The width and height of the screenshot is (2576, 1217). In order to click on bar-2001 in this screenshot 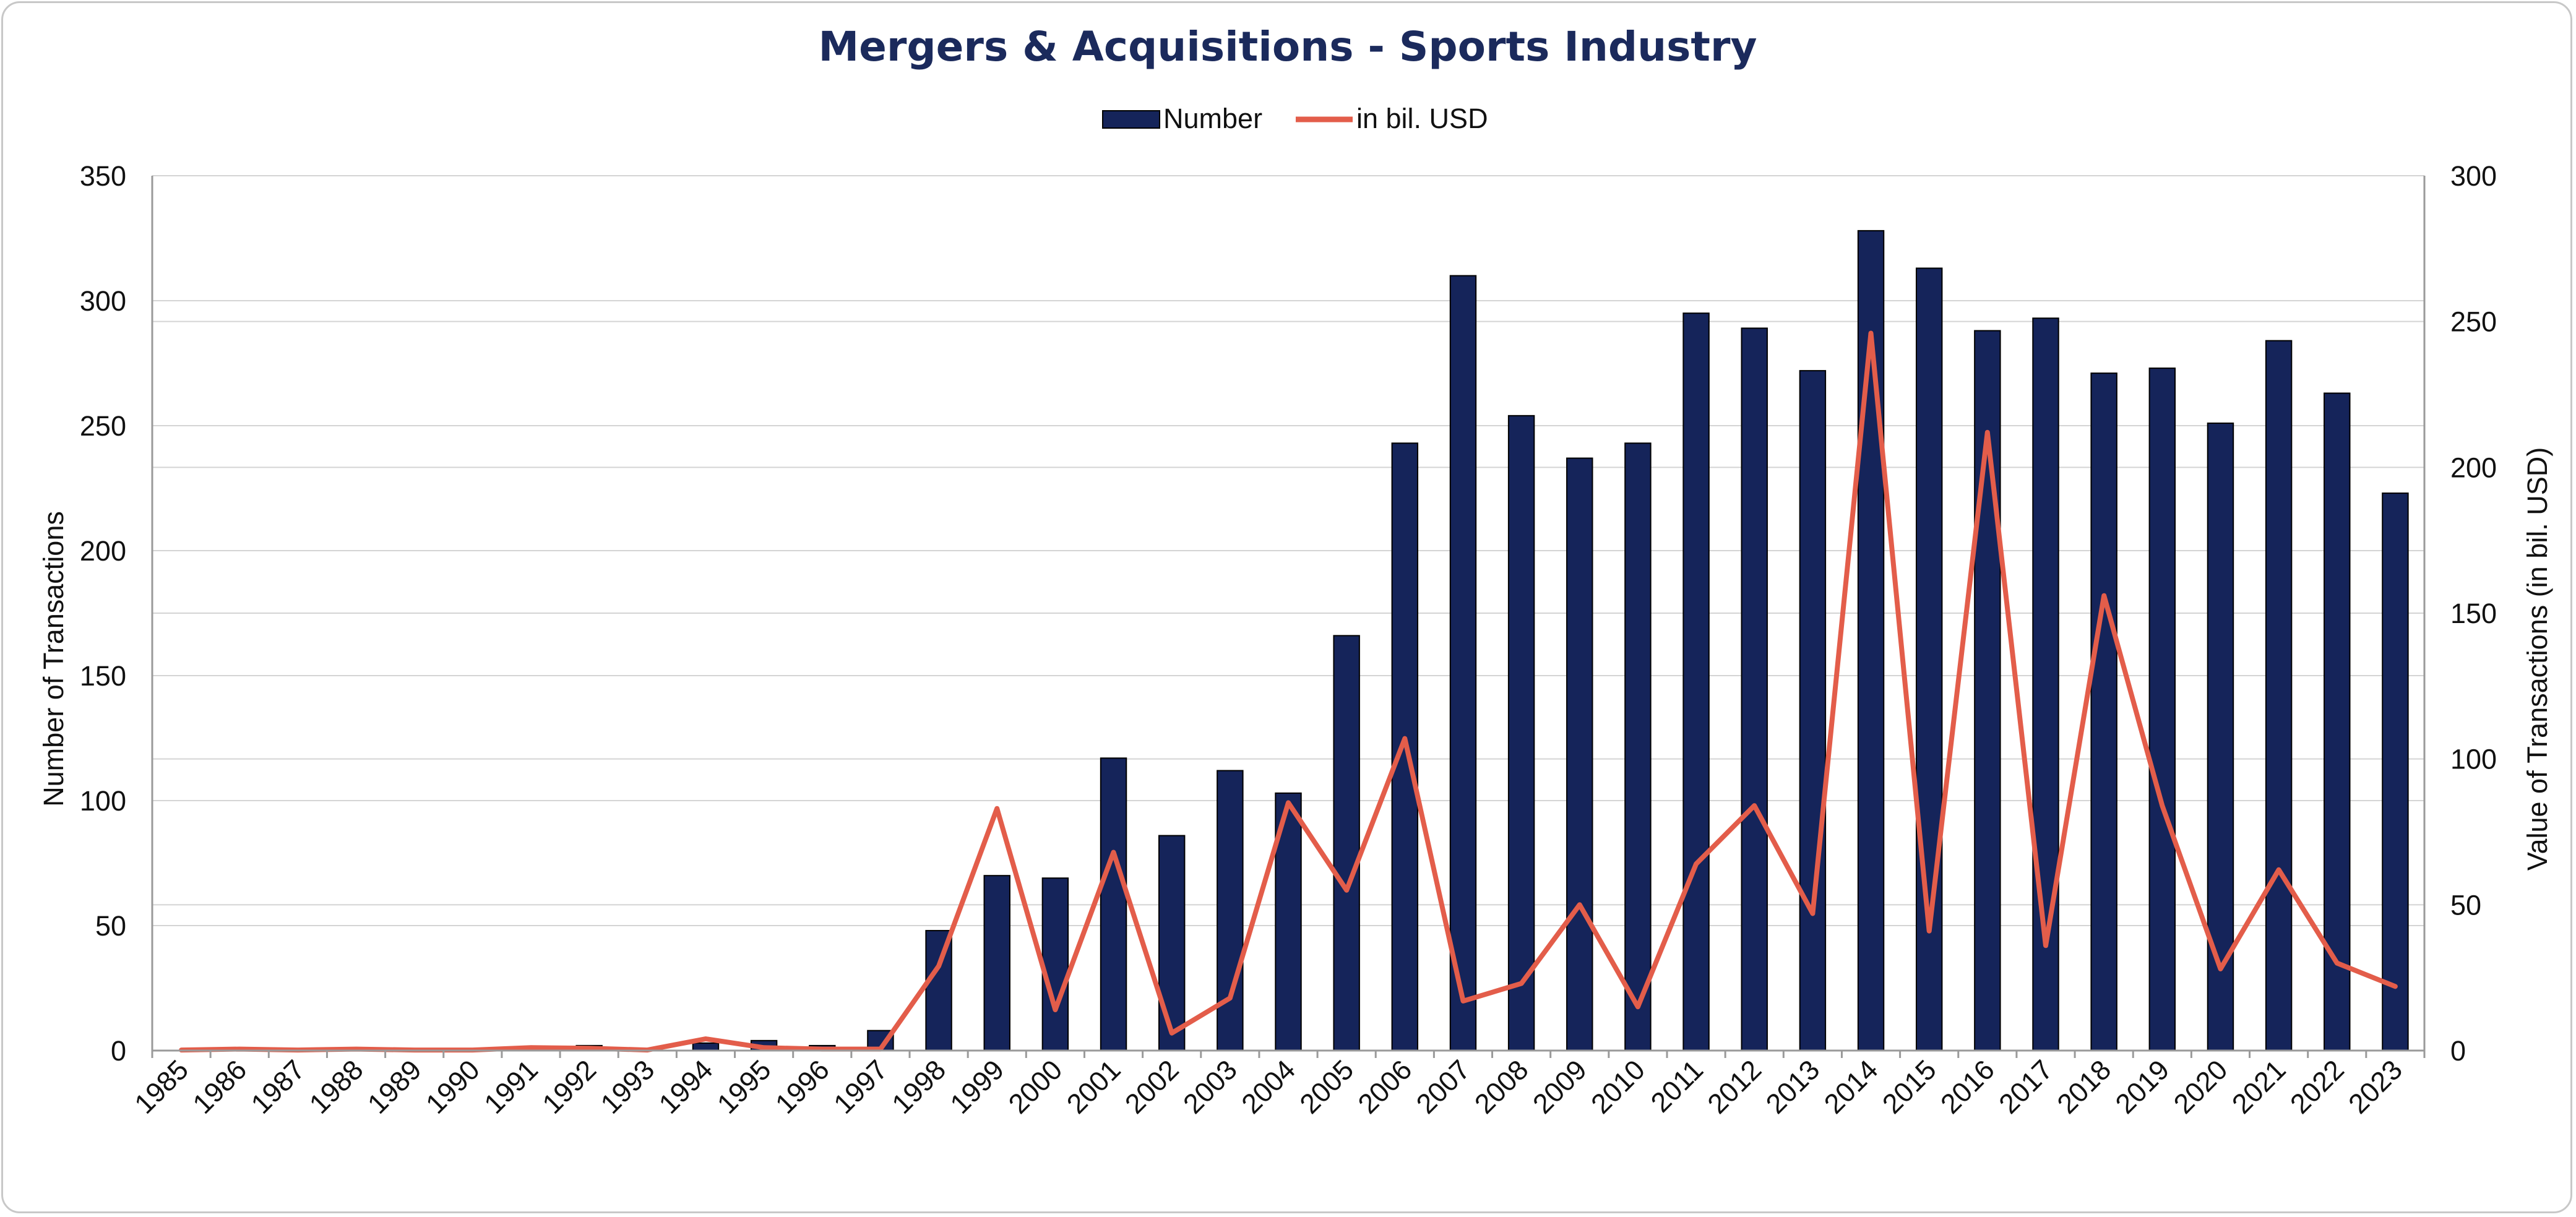, I will do `click(1113, 904)`.